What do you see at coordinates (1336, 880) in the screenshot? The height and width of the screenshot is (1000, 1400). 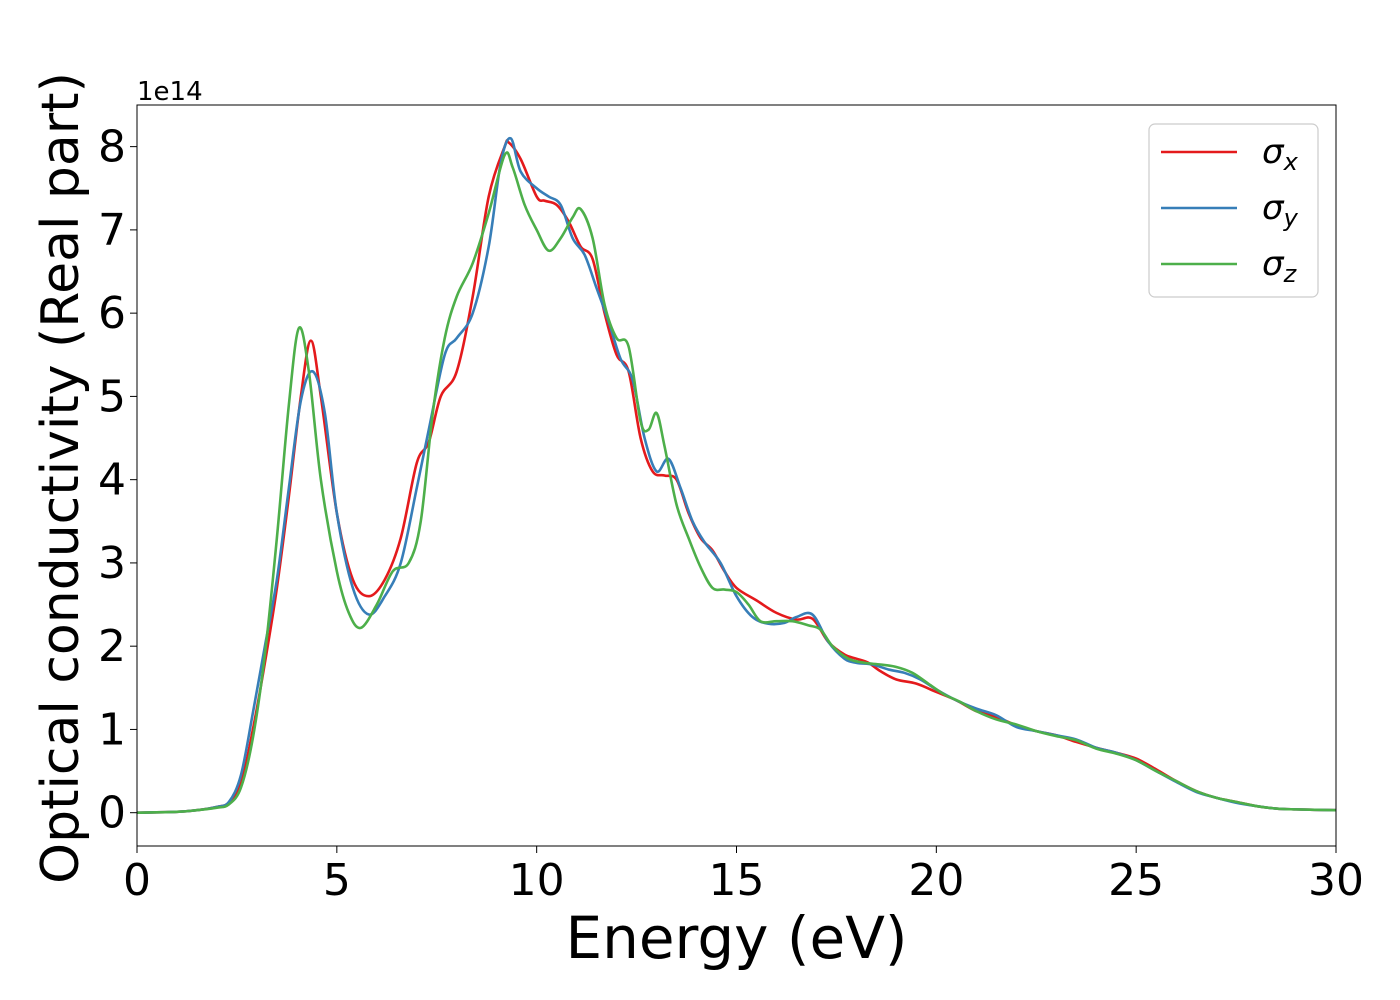 I see `x-tick-label: 30` at bounding box center [1336, 880].